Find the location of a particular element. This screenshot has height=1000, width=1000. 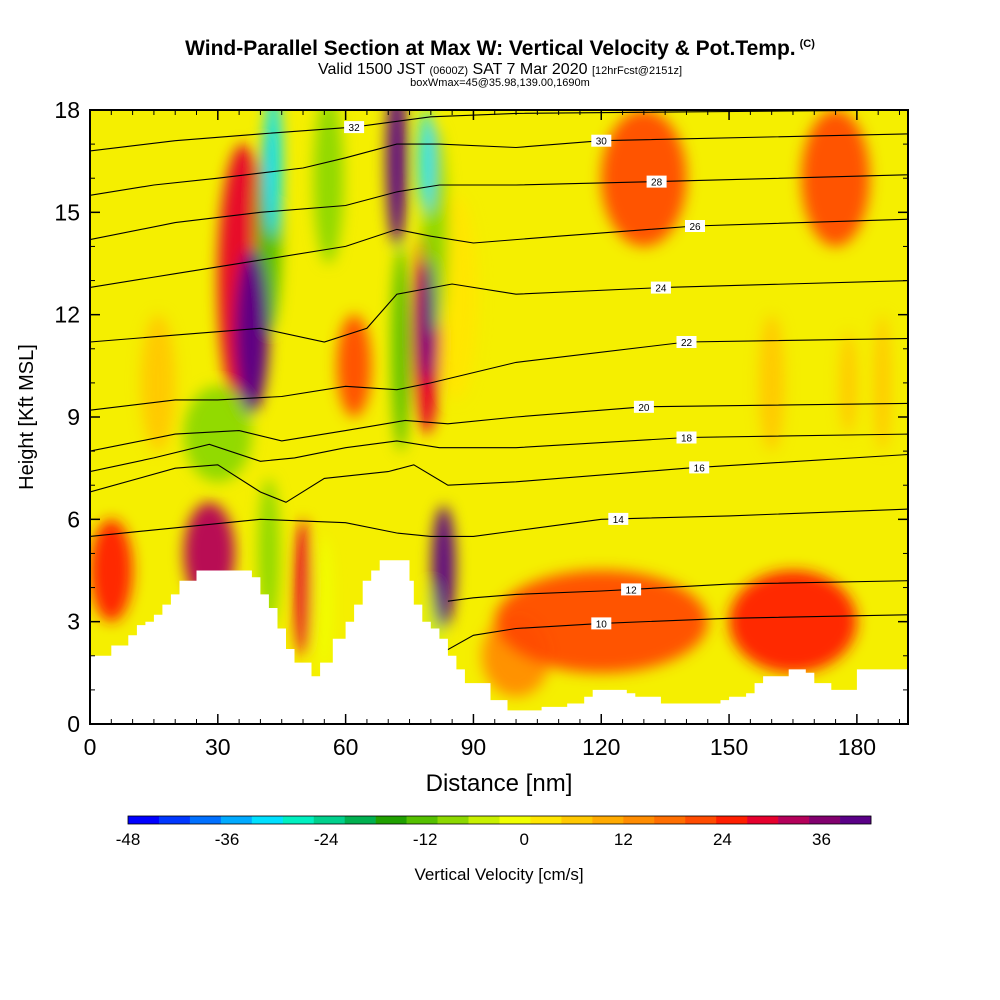

svg-text: 14 is located at coordinates (619, 520).